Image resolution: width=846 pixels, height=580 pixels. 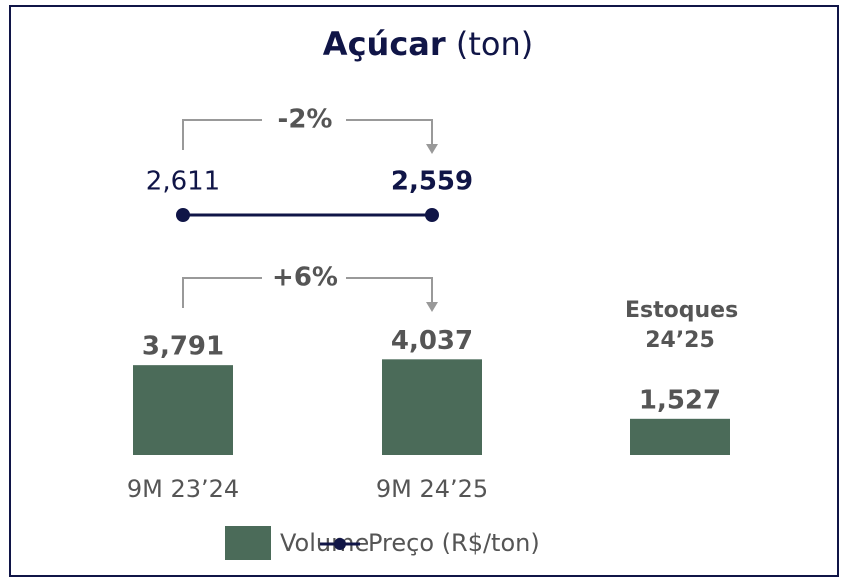 I want to click on value-label: 3,791, so click(x=183, y=347).